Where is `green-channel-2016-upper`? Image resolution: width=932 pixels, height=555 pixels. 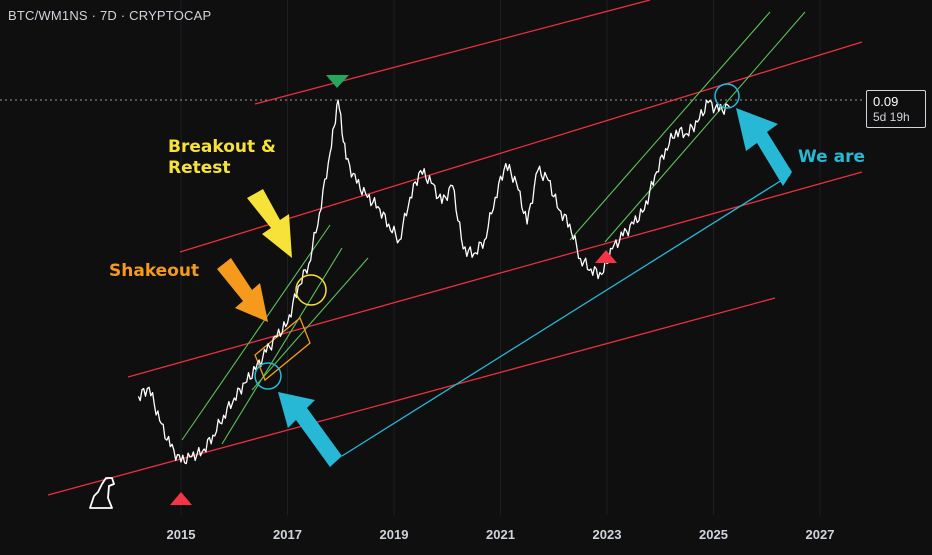 green-channel-2016-upper is located at coordinates (256, 332).